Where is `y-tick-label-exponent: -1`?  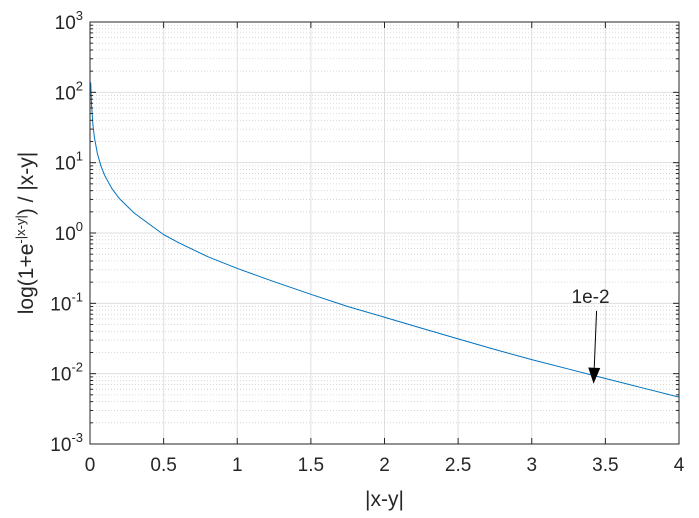
y-tick-label-exponent: -1 is located at coordinates (77, 296).